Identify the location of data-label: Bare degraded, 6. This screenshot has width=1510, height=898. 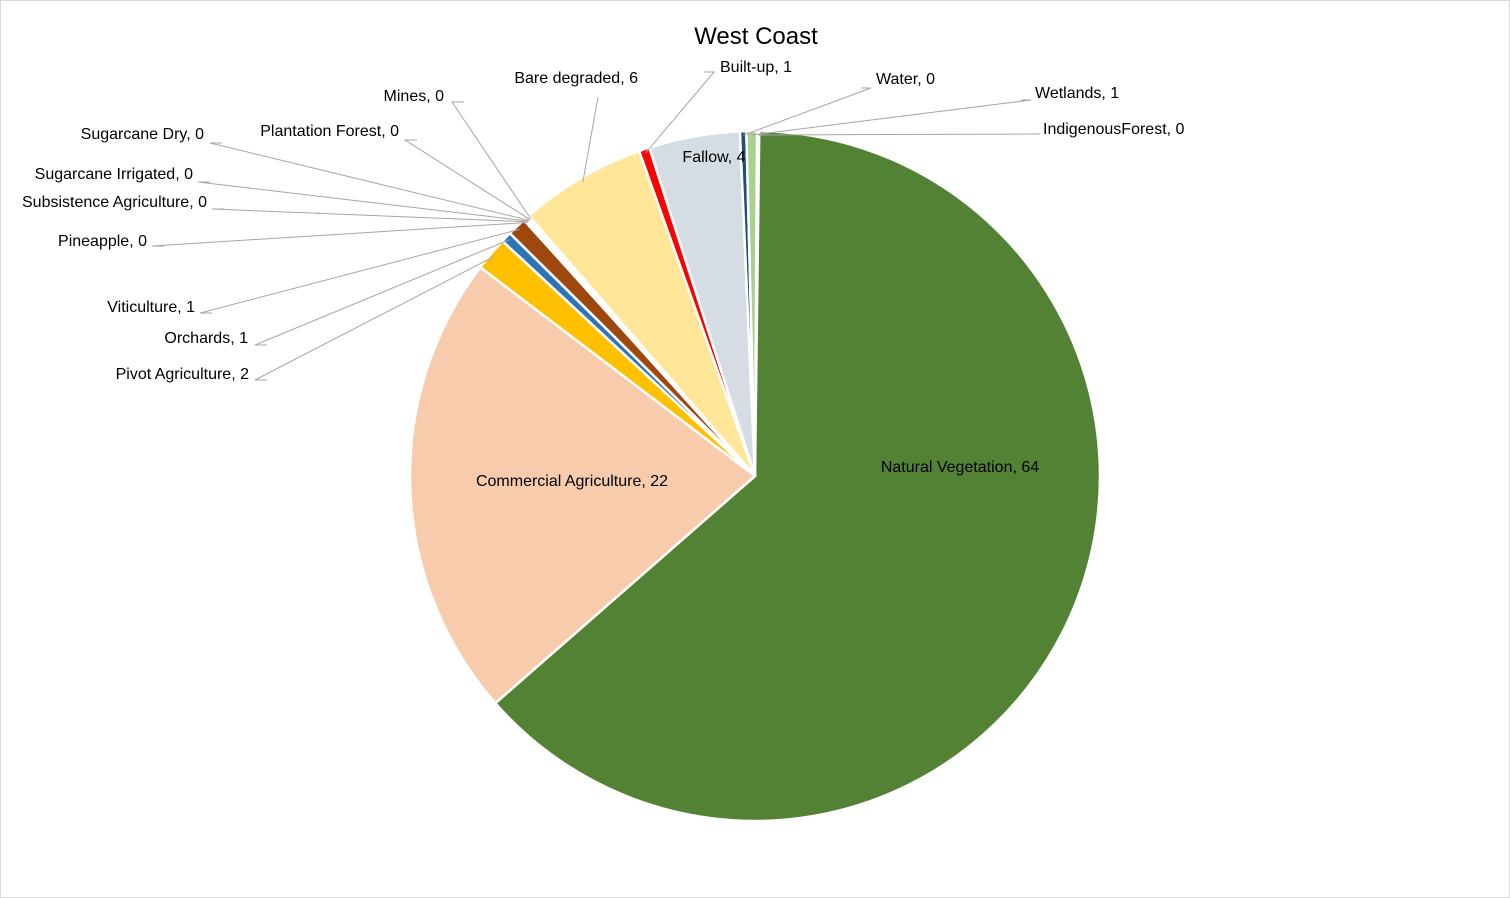
(576, 78).